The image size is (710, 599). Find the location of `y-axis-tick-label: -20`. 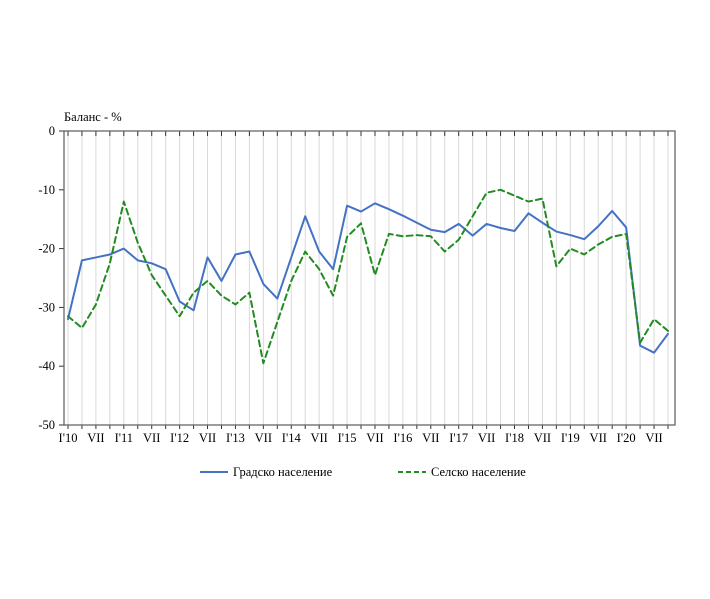

y-axis-tick-label: -20 is located at coordinates (46, 249).